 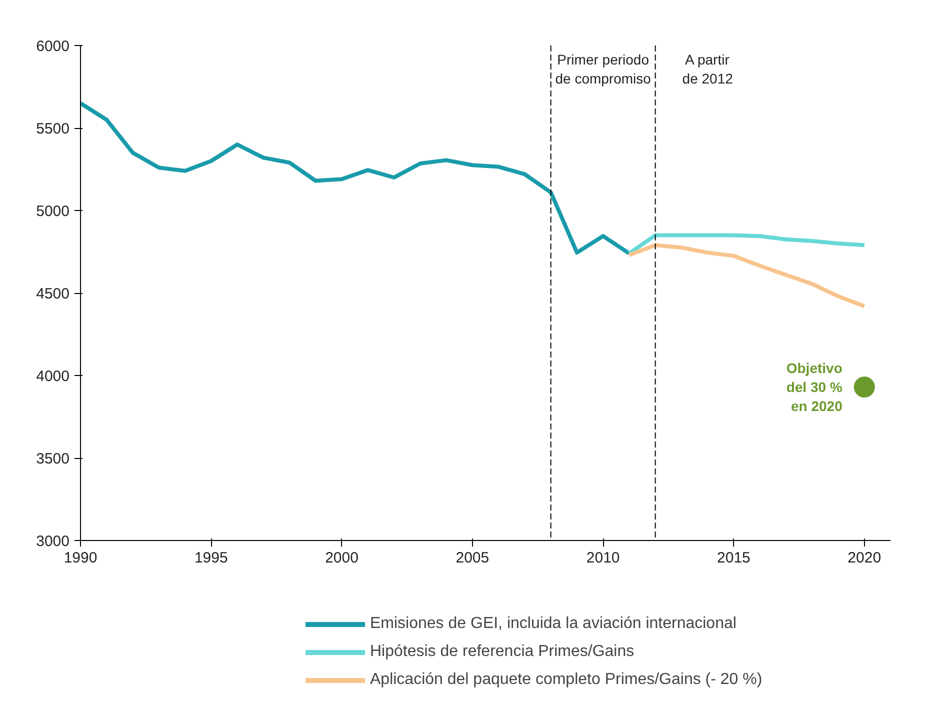 I want to click on x-tick-label: 2010, so click(x=603, y=558).